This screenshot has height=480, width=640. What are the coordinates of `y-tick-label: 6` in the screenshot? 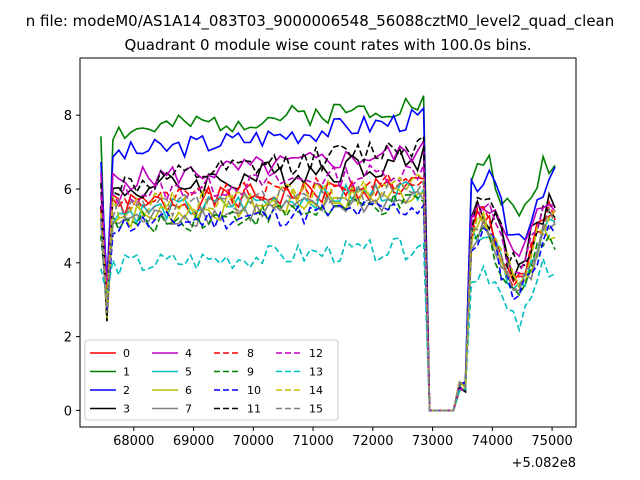 It's located at (68, 190).